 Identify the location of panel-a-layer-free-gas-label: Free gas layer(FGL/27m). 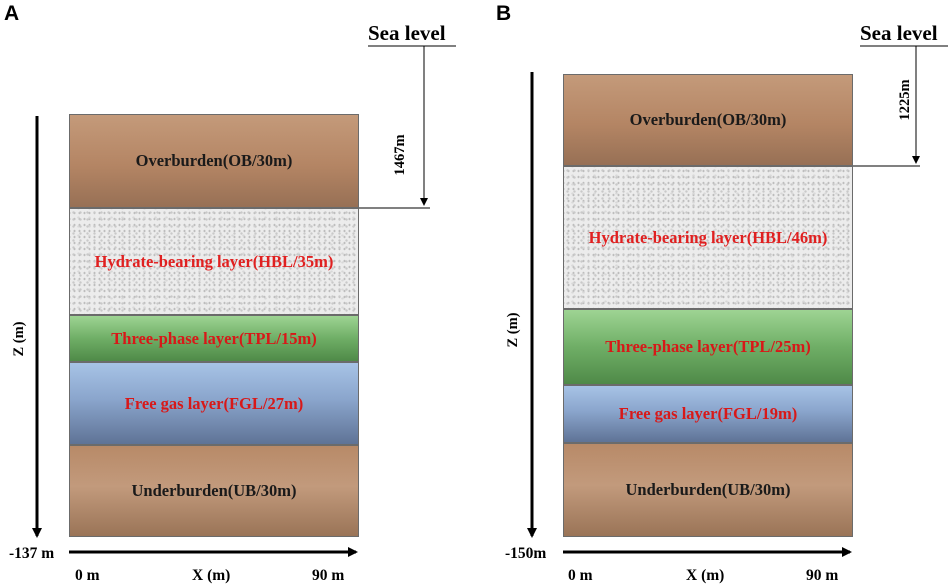
(214, 403).